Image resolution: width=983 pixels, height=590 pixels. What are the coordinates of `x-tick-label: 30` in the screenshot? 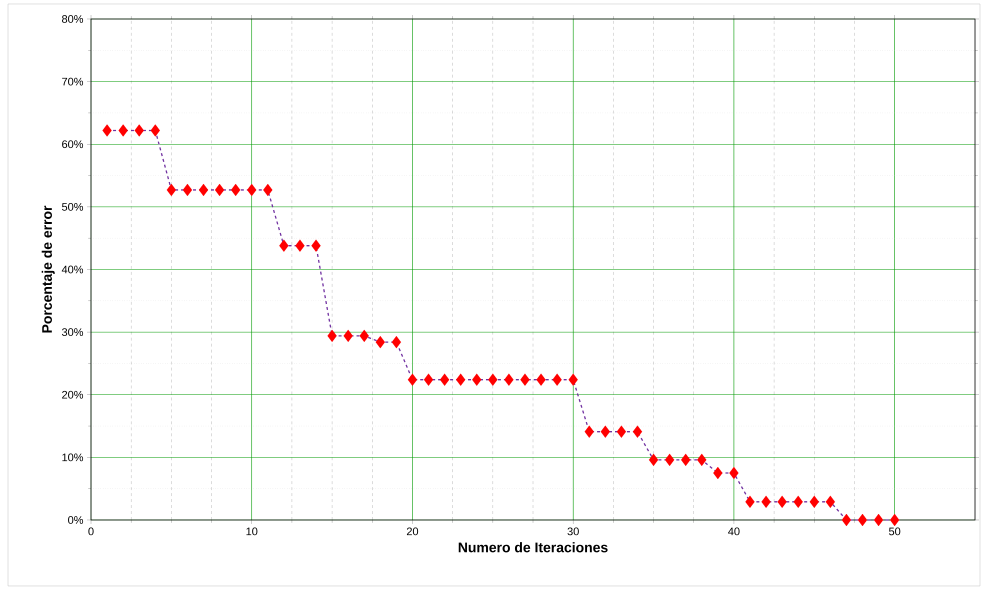 It's located at (573, 532).